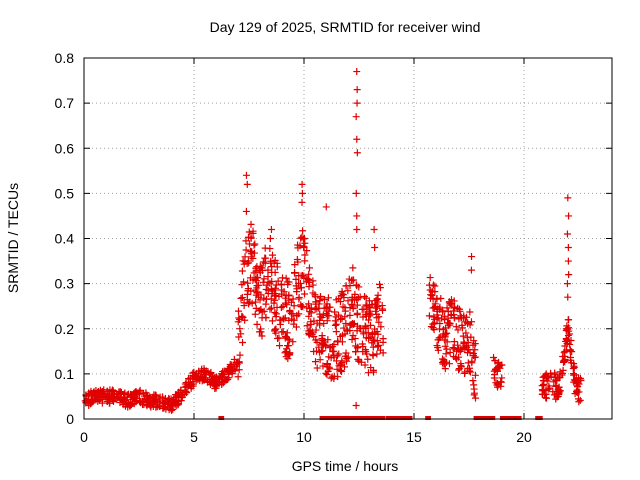 Image resolution: width=640 pixels, height=480 pixels. What do you see at coordinates (65, 239) in the screenshot?
I see `y-tick-label: 0.4` at bounding box center [65, 239].